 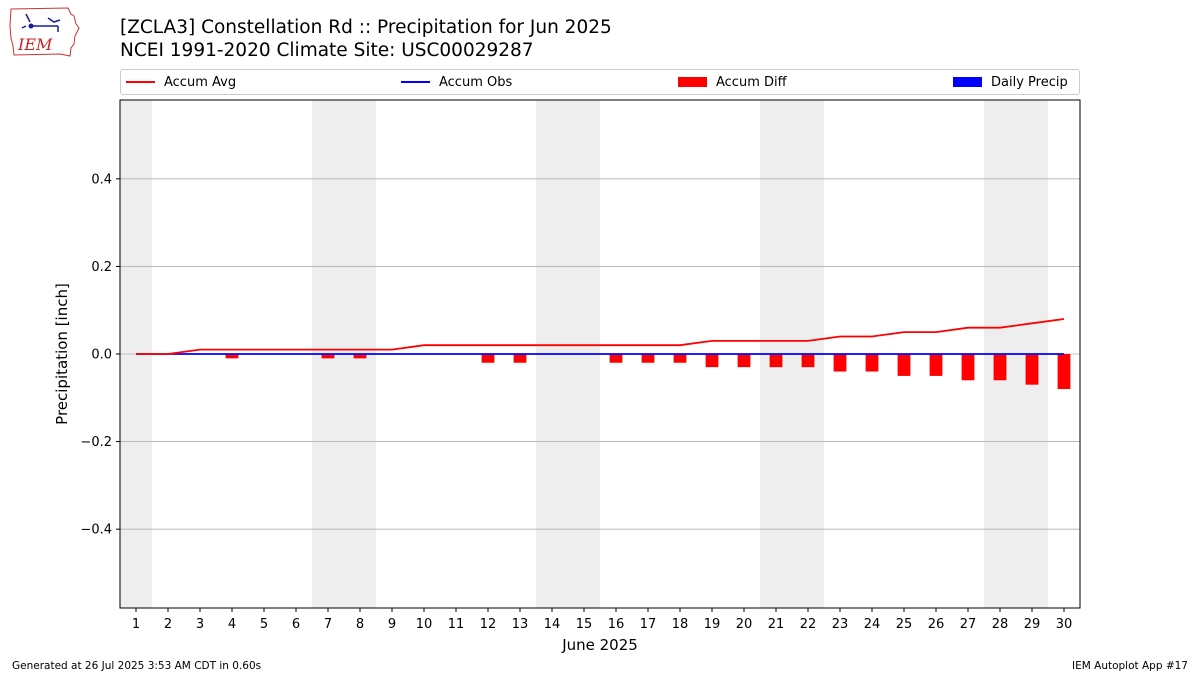 I want to click on x-tick-label: 27, so click(x=968, y=624).